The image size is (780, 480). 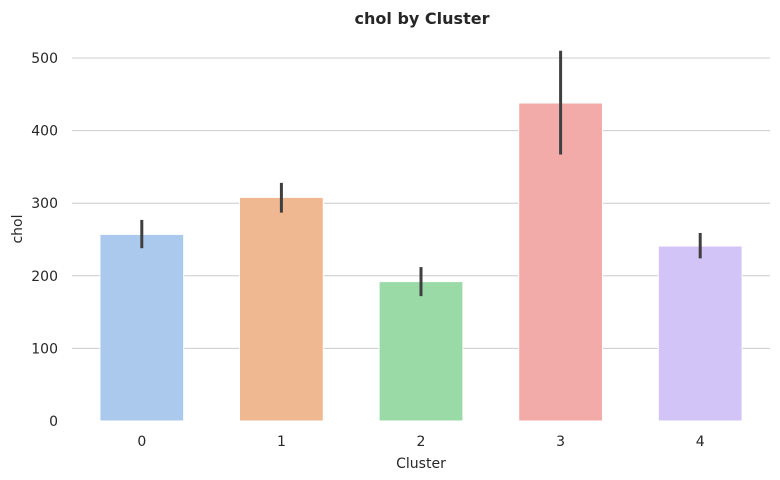 I want to click on y-tick-label: 300, so click(x=44, y=204).